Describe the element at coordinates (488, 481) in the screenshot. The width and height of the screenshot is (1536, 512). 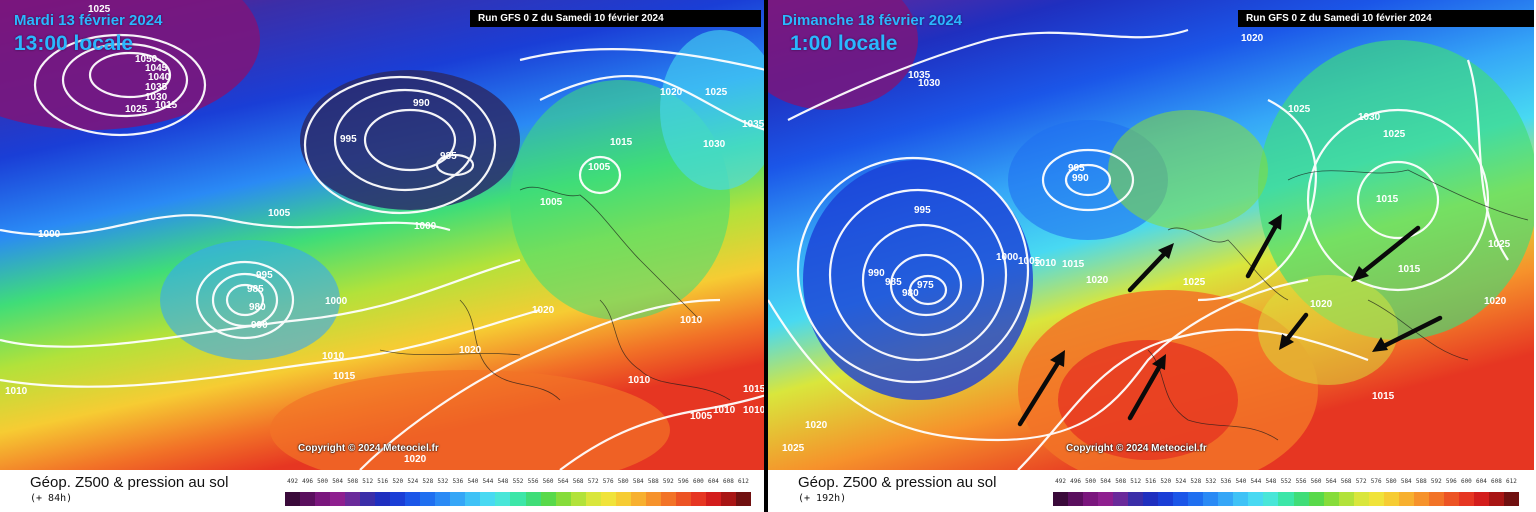
I see `scale-tick-label: 544` at that location.